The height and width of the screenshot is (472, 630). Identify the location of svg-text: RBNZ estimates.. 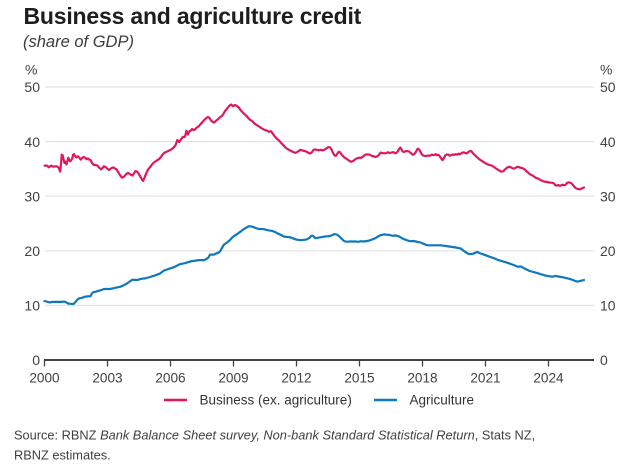
(62, 455).